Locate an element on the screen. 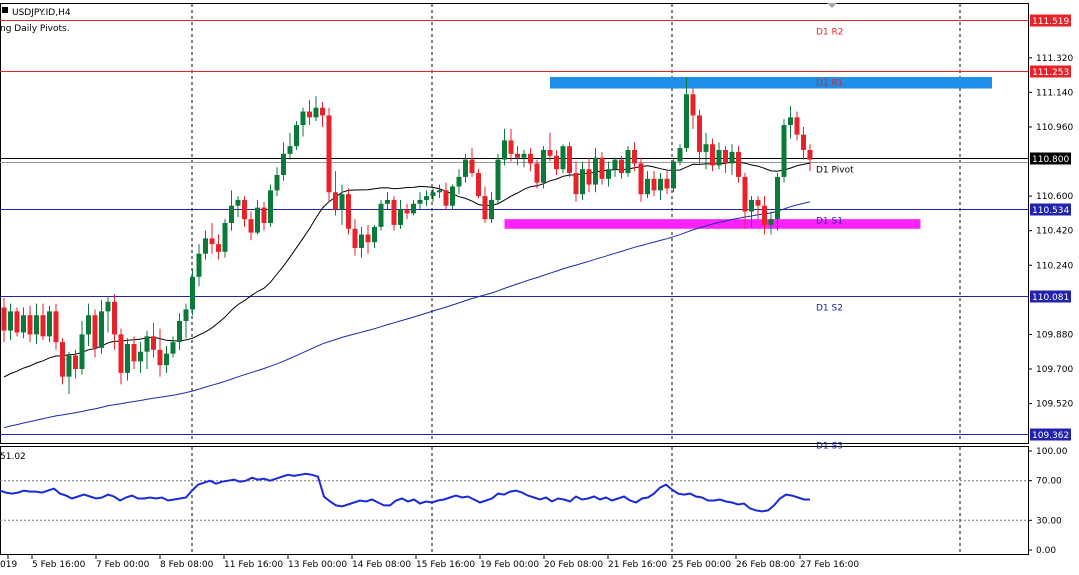 The width and height of the screenshot is (1079, 575). time-tick-label: 27 Feb 16:00 is located at coordinates (829, 565).